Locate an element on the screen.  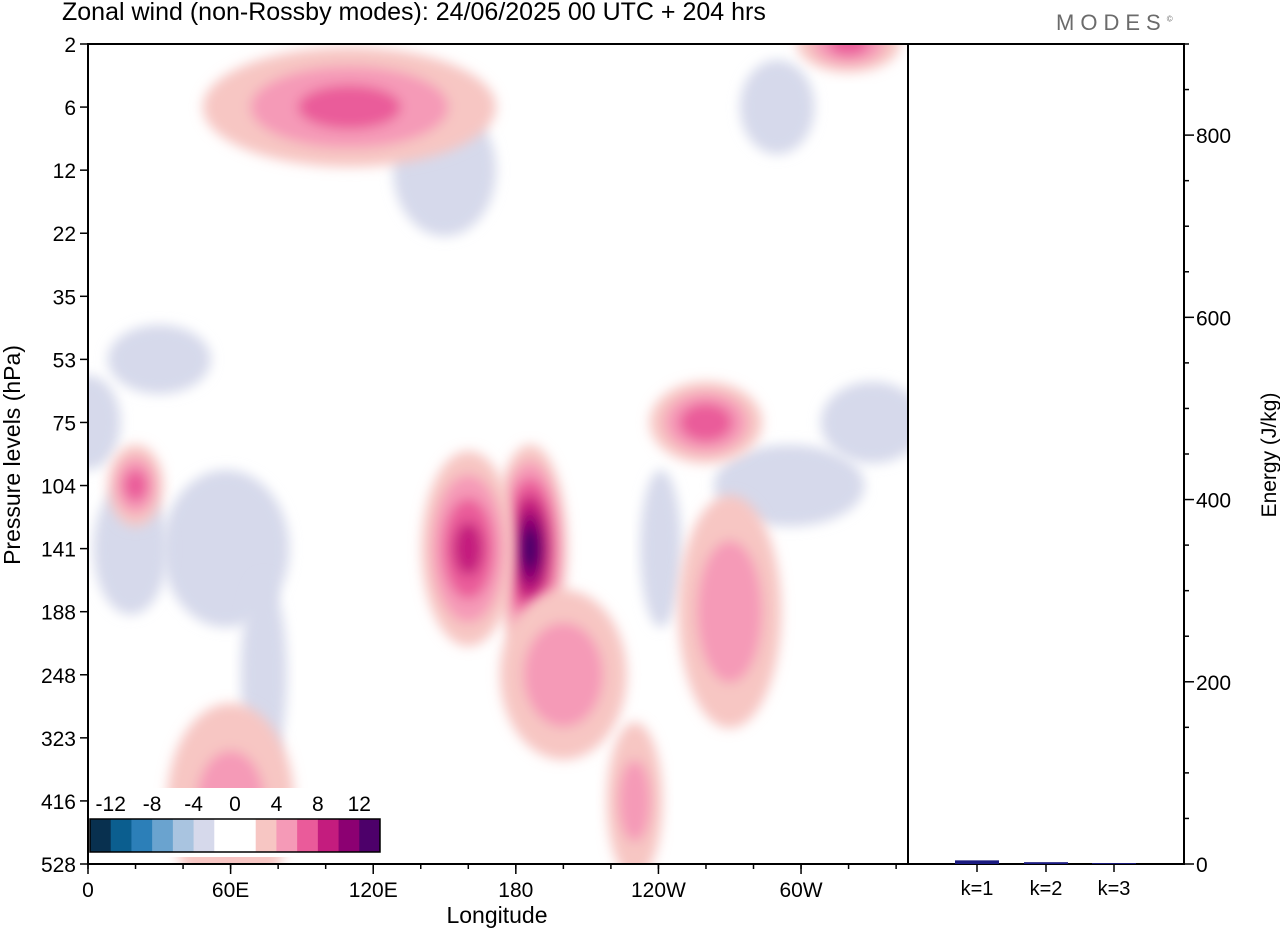
energy-tick-label: 0 is located at coordinates (1202, 865).